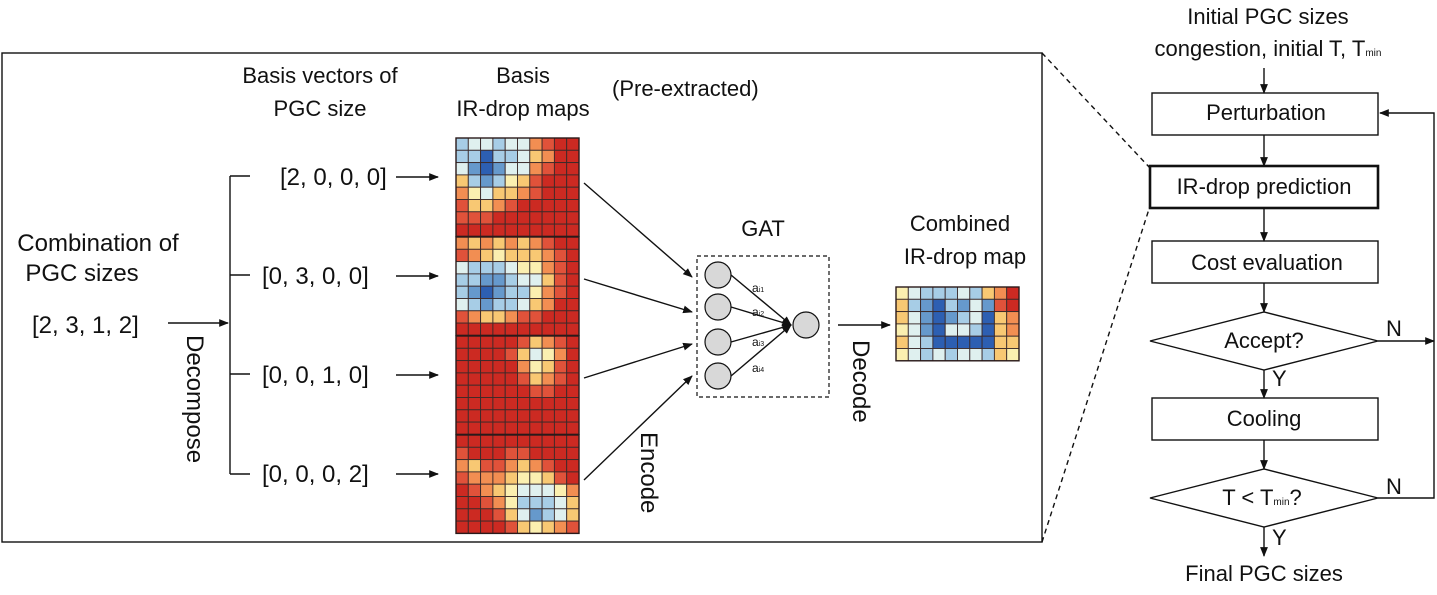  Describe the element at coordinates (960, 223) in the screenshot. I see `combined-title-line1: Combined` at that location.